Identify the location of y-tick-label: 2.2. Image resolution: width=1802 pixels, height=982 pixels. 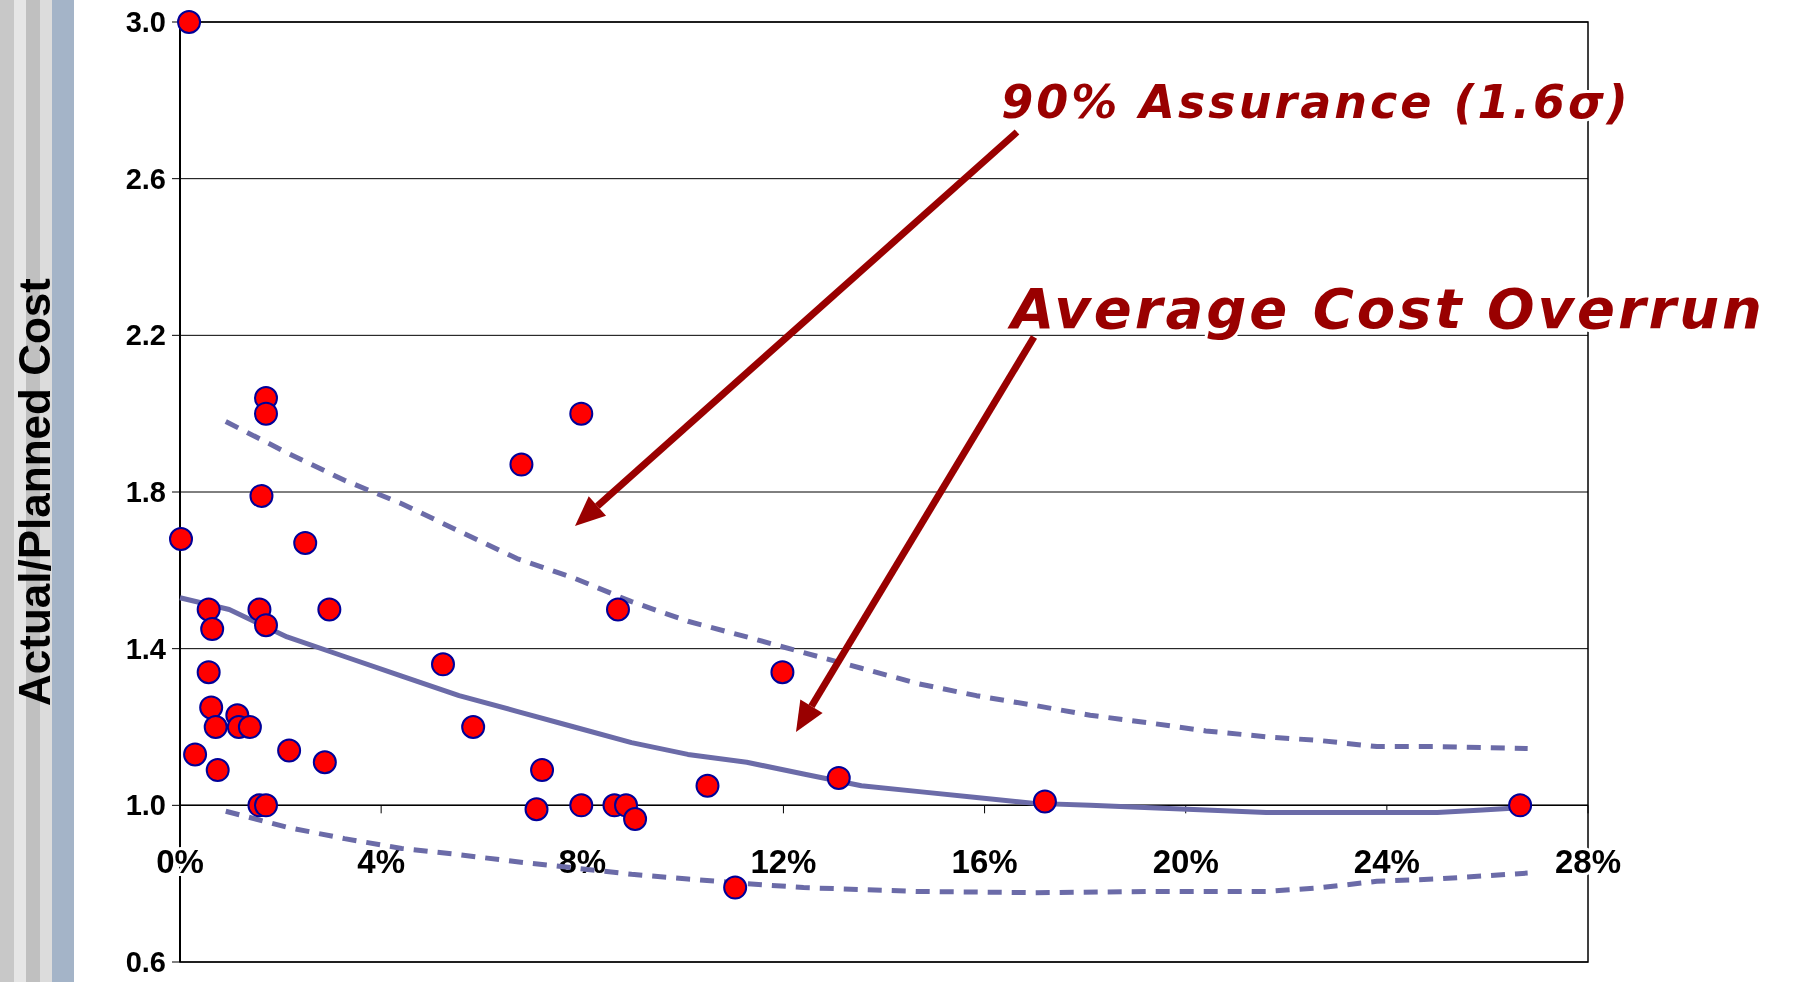
(145, 335).